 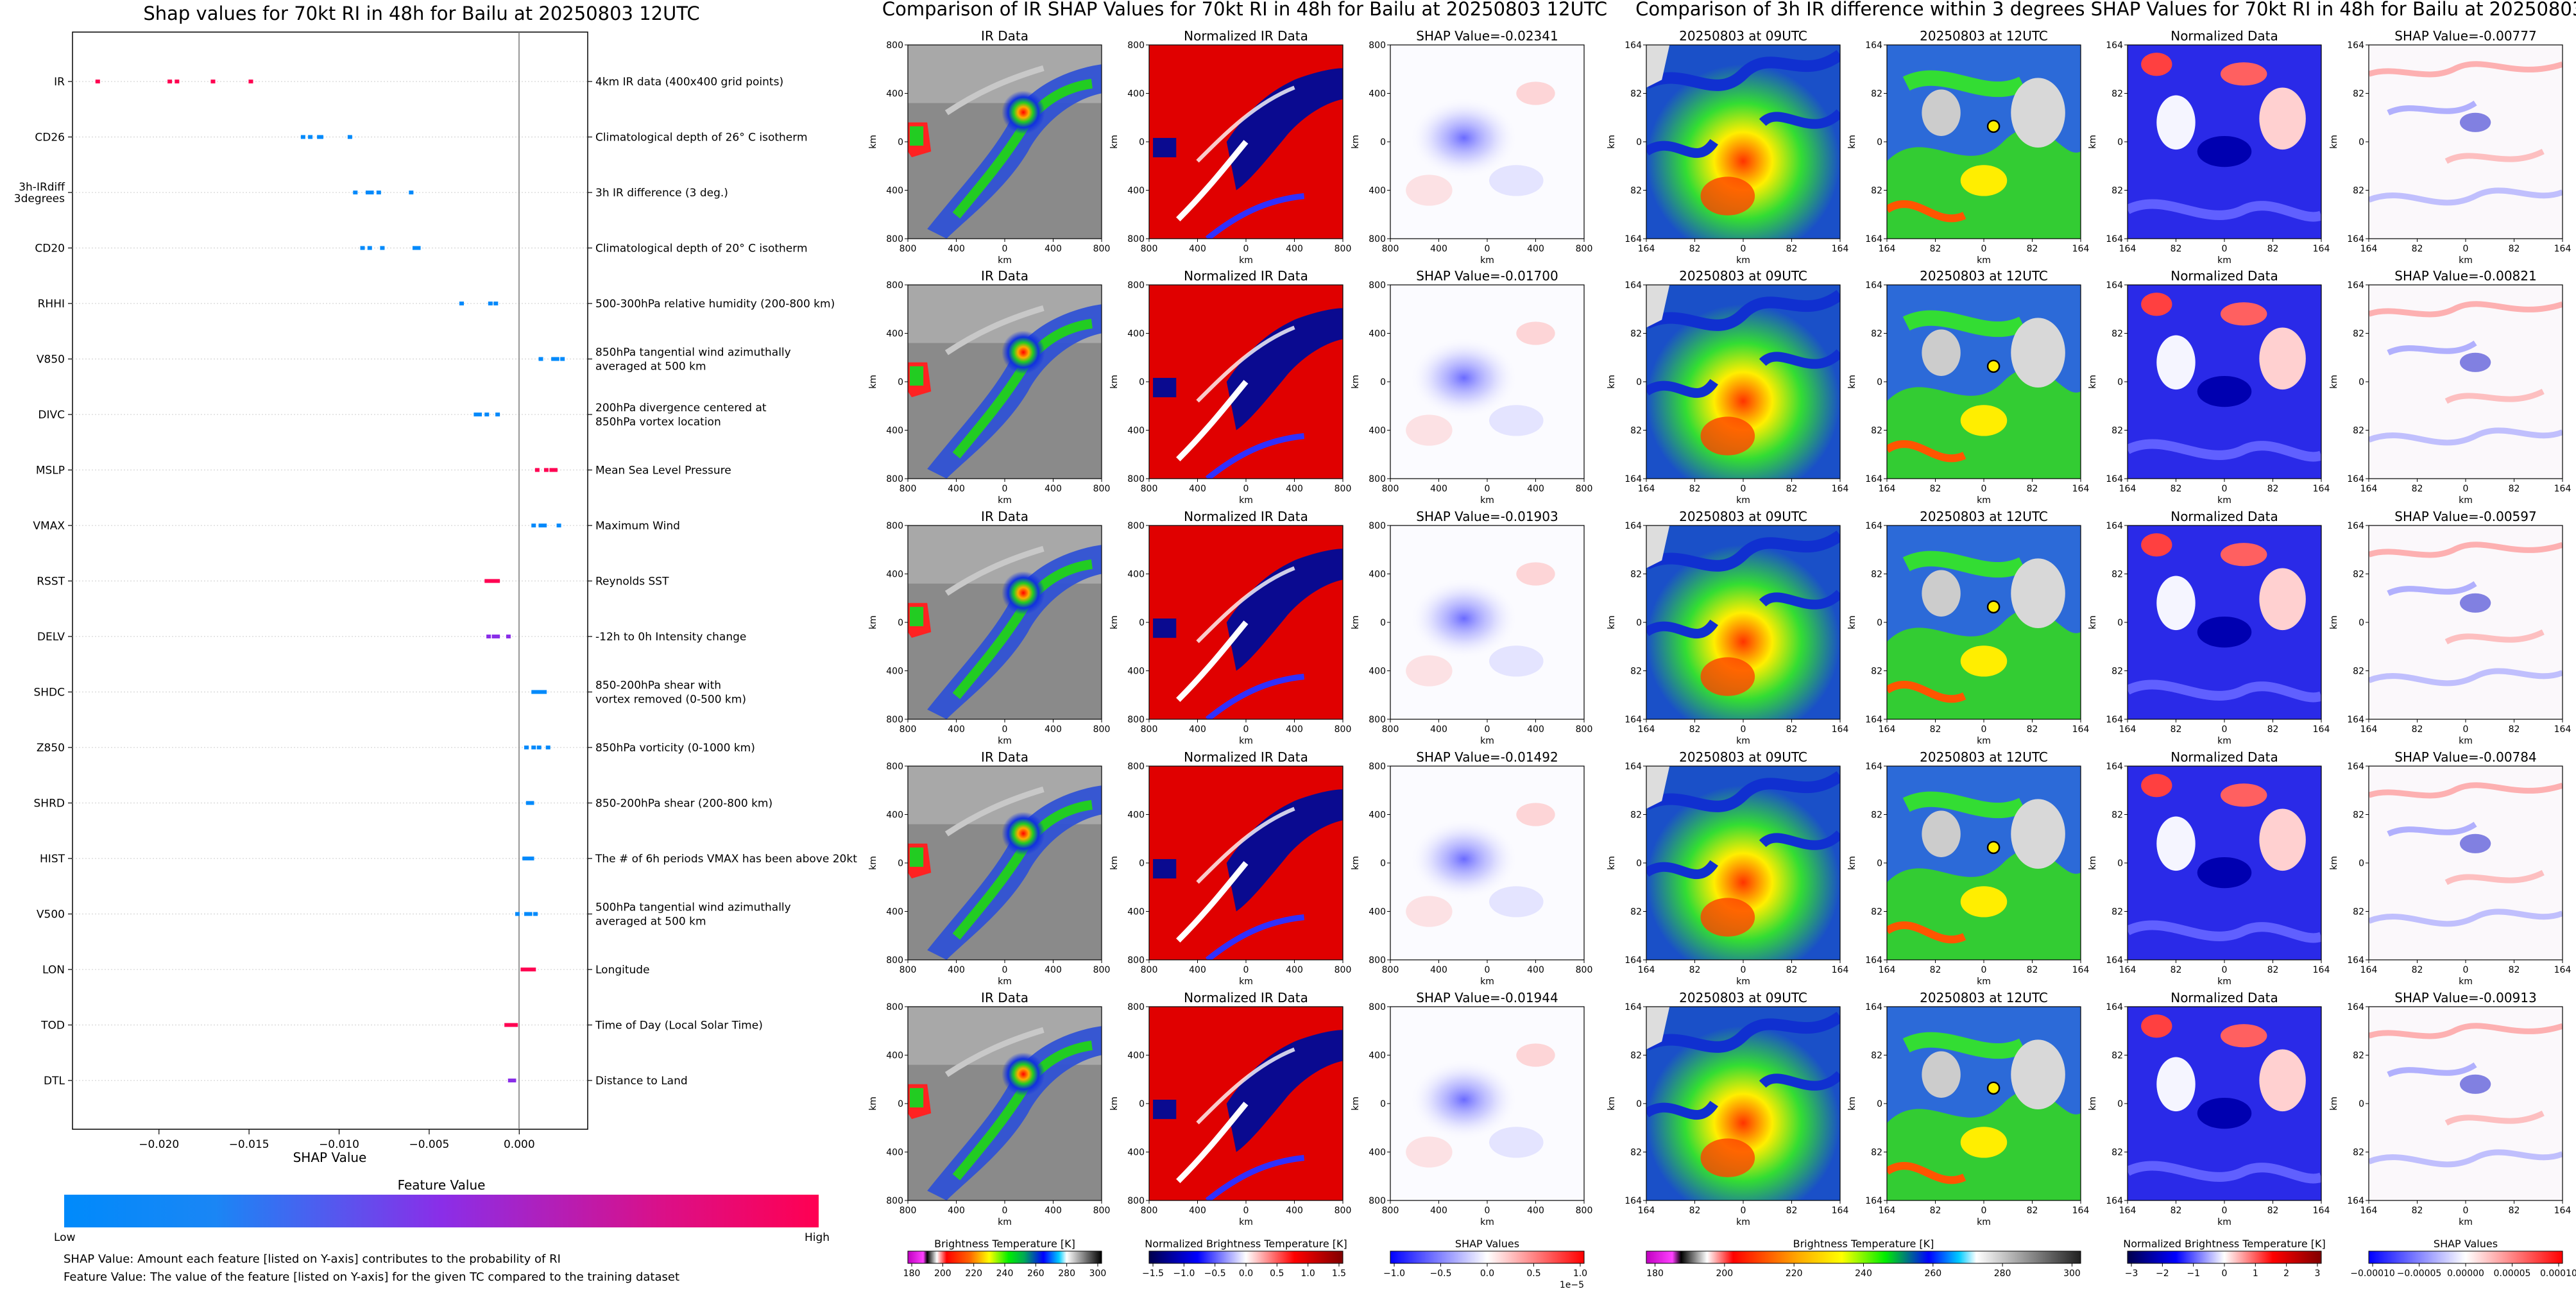 What do you see at coordinates (429, 1144) in the screenshot?
I see `x-tick-label: −0.005` at bounding box center [429, 1144].